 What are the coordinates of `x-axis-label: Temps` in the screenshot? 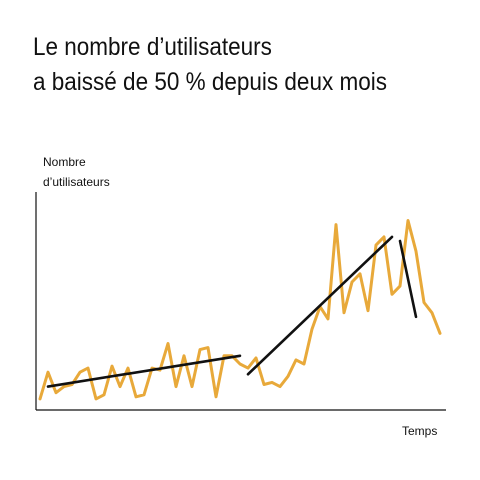 It's located at (420, 431).